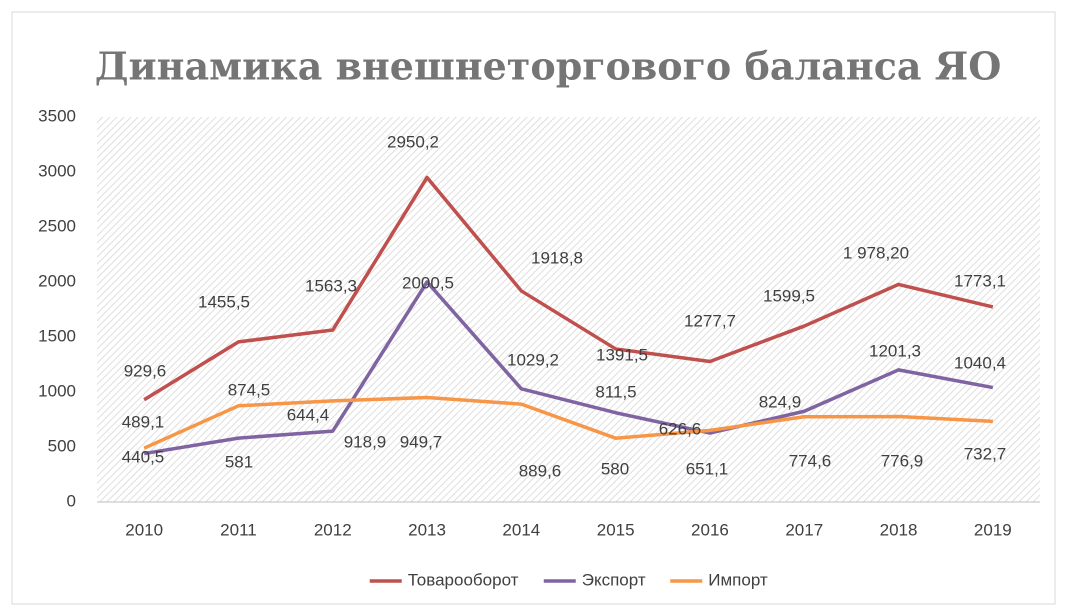 This screenshot has width=1067, height=614. What do you see at coordinates (614, 579) in the screenshot?
I see `legend-label: Экспорт` at bounding box center [614, 579].